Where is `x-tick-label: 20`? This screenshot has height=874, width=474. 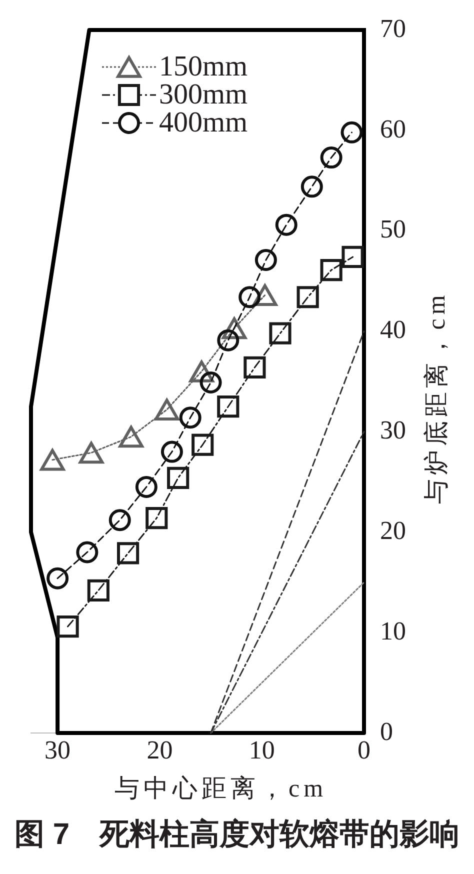
x-tick-label: 20 is located at coordinates (159, 749).